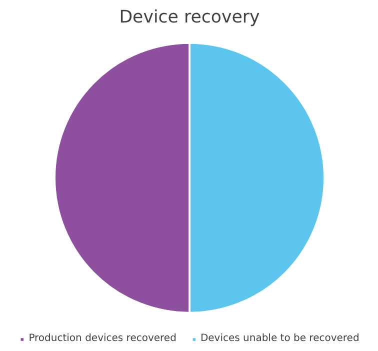  I want to click on legend-label: Devices unable to be recovered, so click(280, 338).